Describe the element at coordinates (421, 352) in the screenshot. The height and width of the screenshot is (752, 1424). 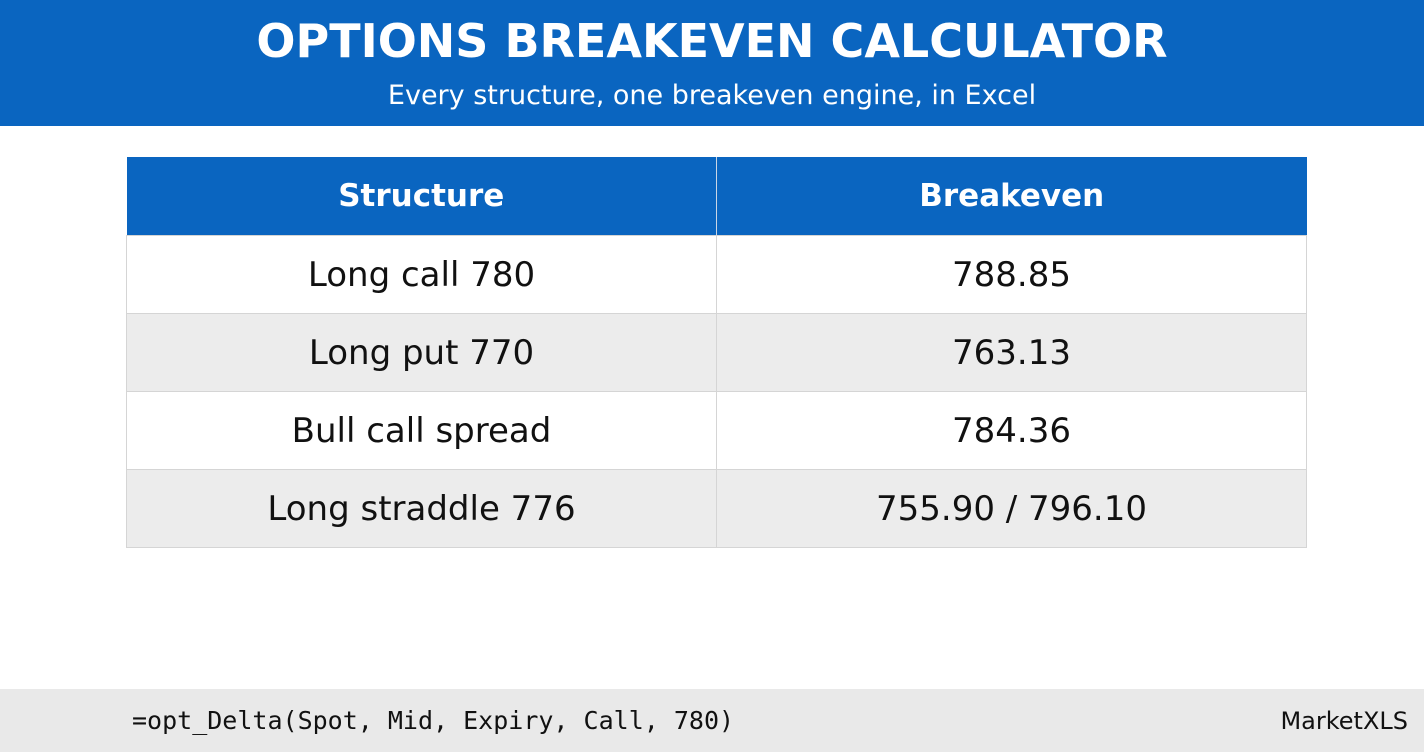
I see `structure-cell: Long put 770` at that location.